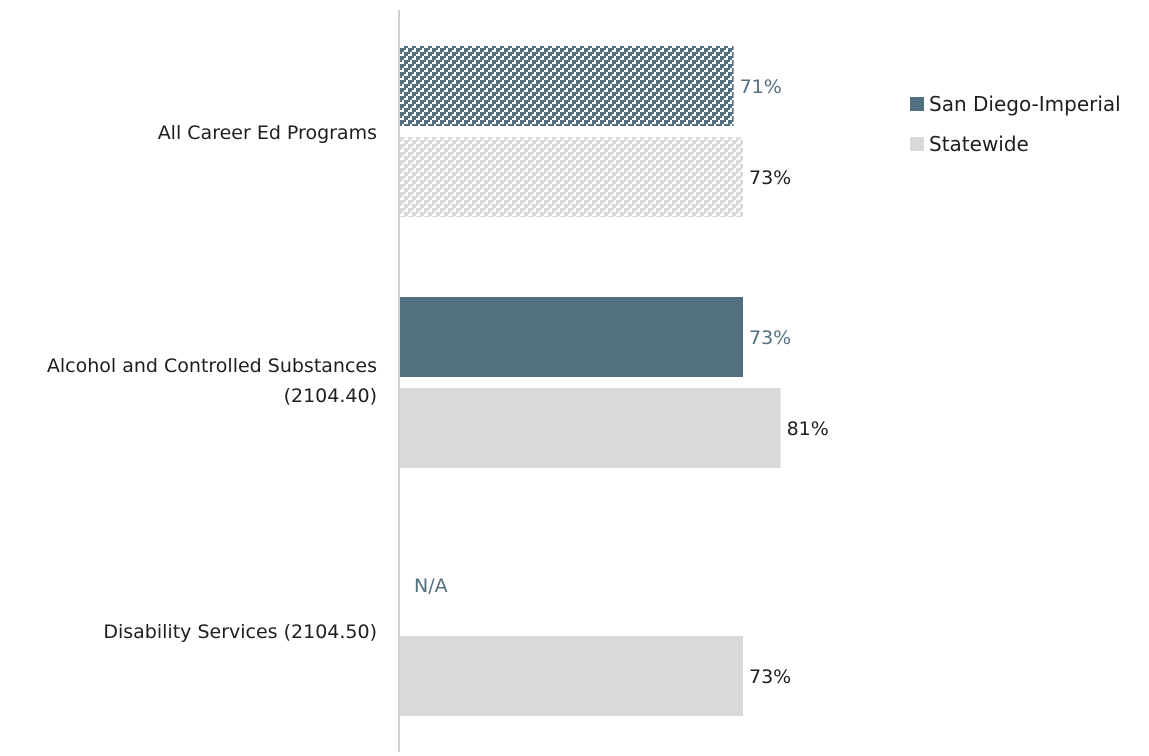 The height and width of the screenshot is (756, 1149). I want to click on data-label-all-career-ed-programs-san-diego-imperial: 71%, so click(761, 87).